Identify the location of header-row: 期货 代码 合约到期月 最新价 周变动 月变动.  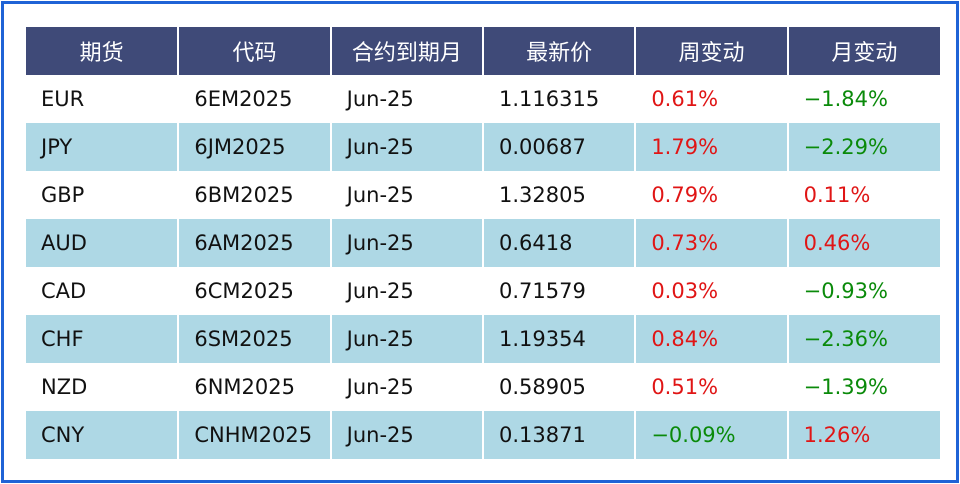
(483, 51).